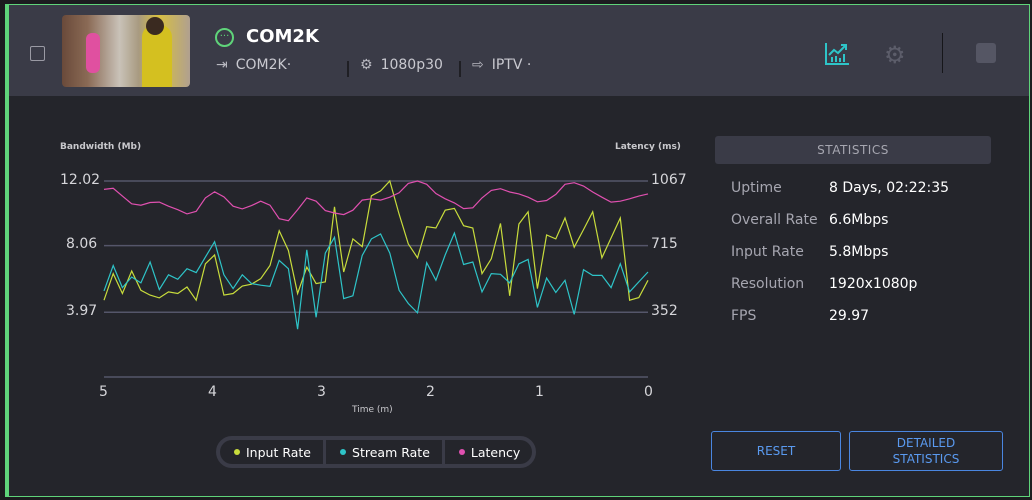 The image size is (1032, 500). I want to click on stat-row-resolution: Resolution 1920x1080p, so click(824, 284).